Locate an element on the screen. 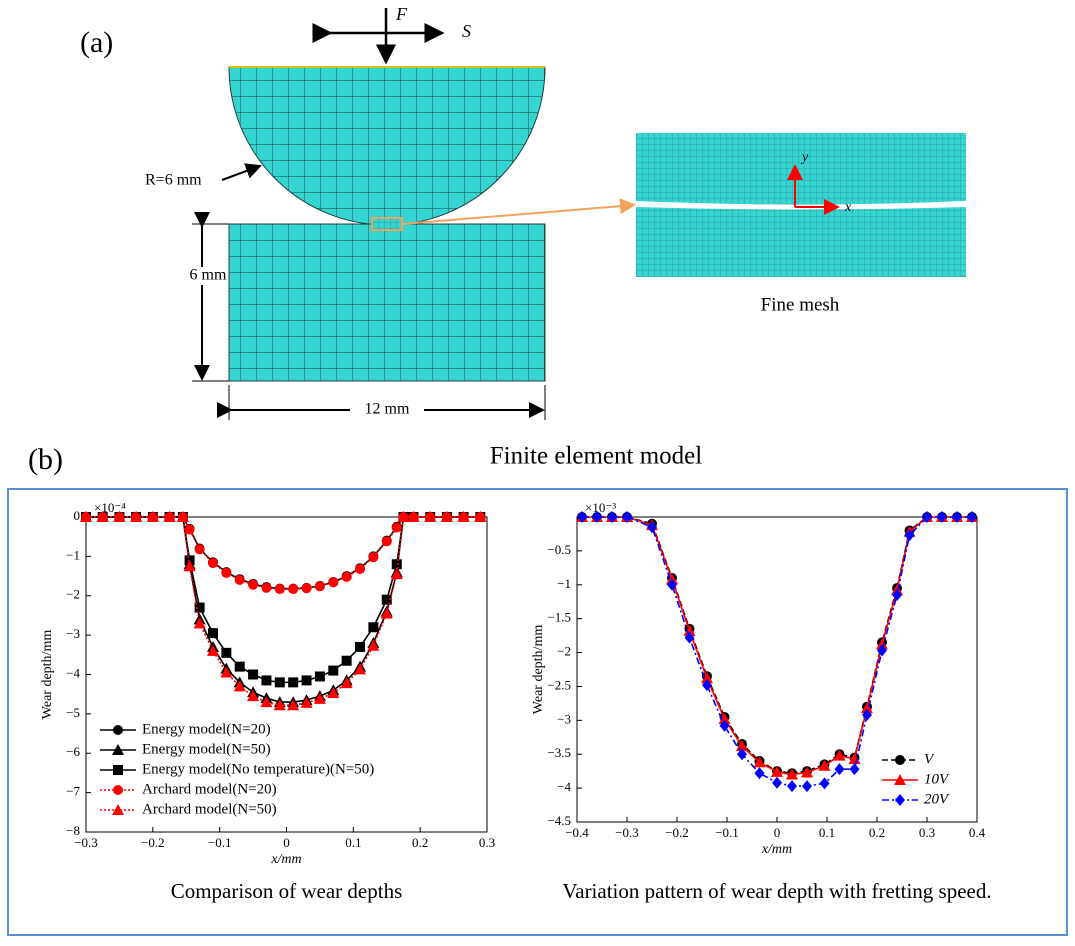 The image size is (1075, 946). width-label: 12 mm is located at coordinates (387, 409).